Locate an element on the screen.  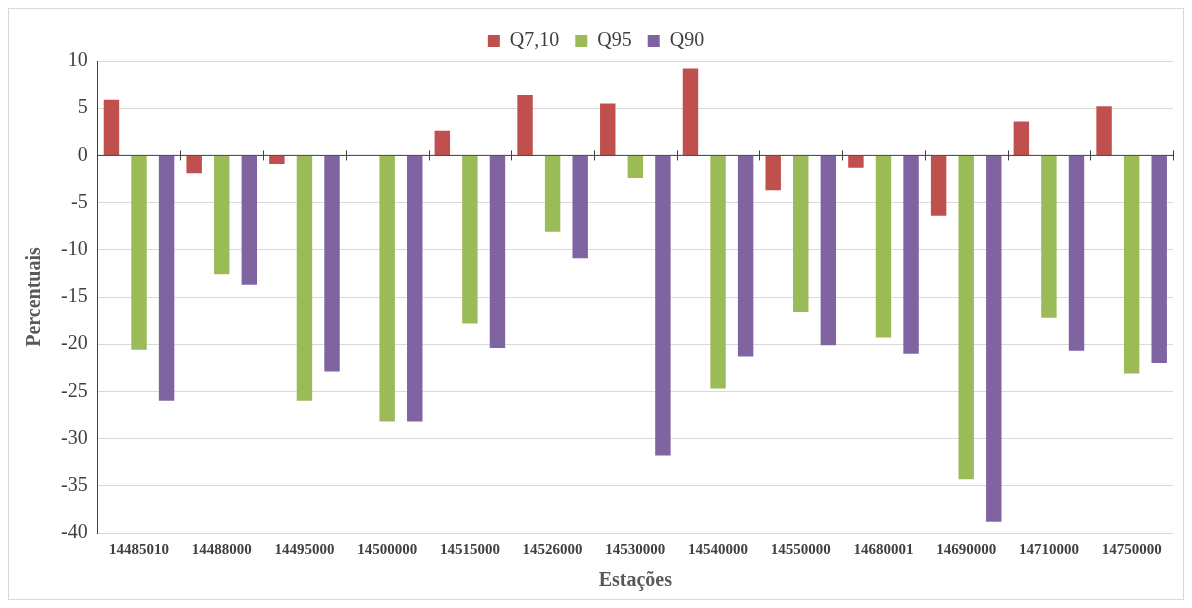
x-tick-label: 14690000 is located at coordinates (966, 548).